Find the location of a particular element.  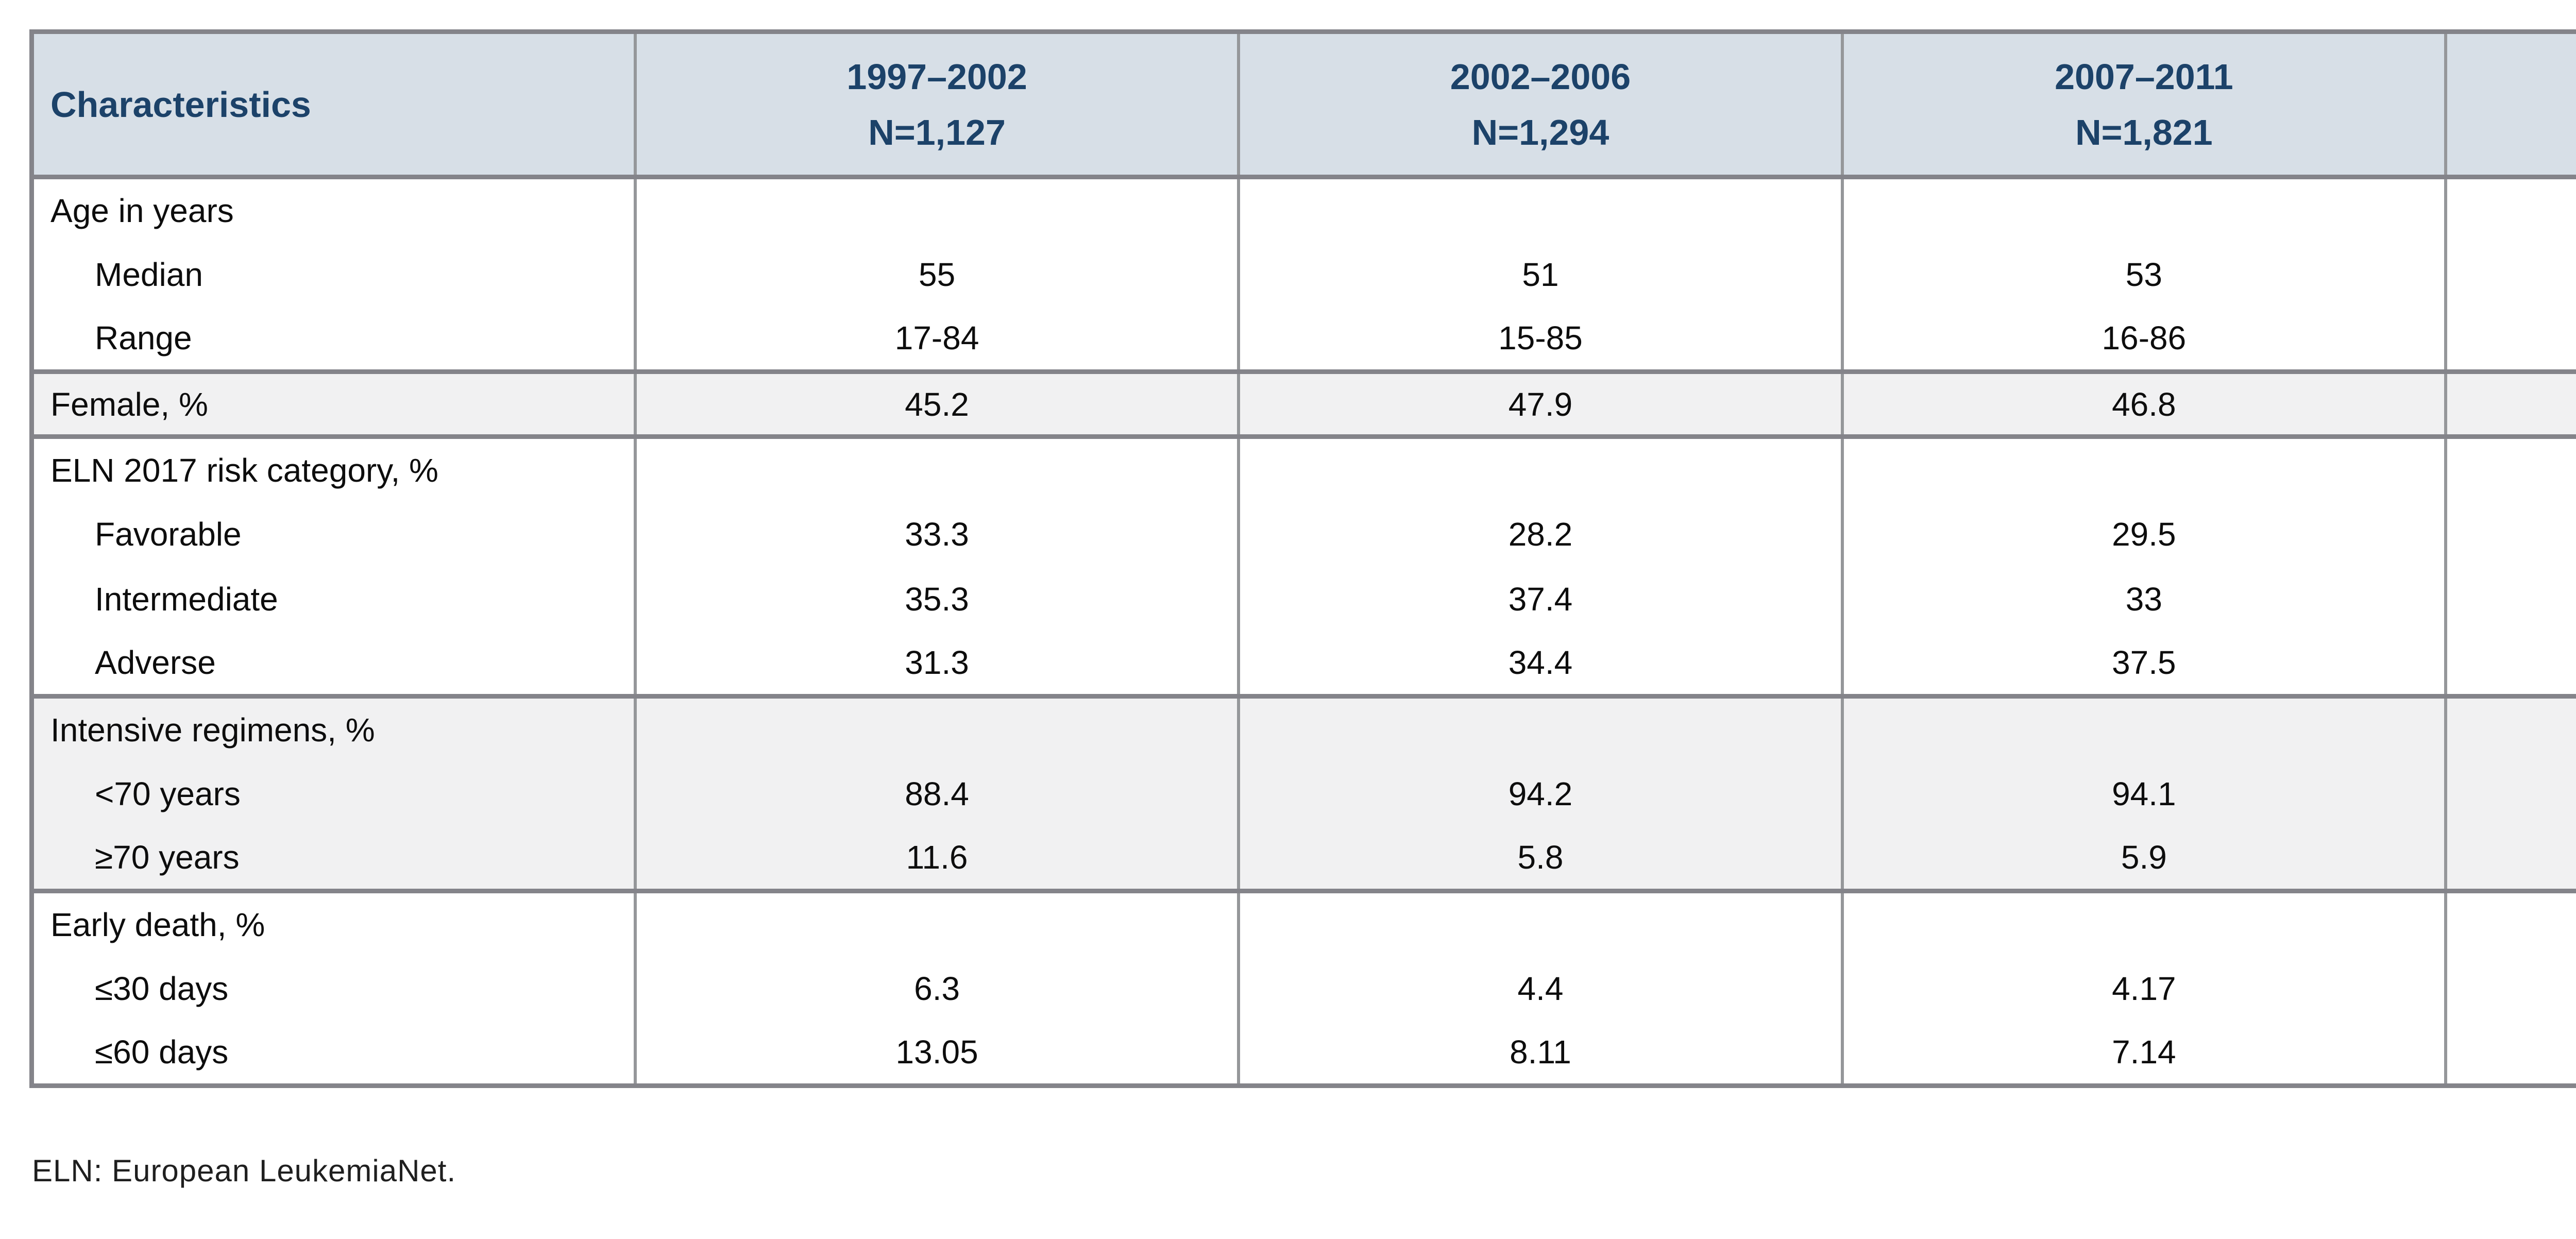

cell-value: 6.3 is located at coordinates (937, 988).